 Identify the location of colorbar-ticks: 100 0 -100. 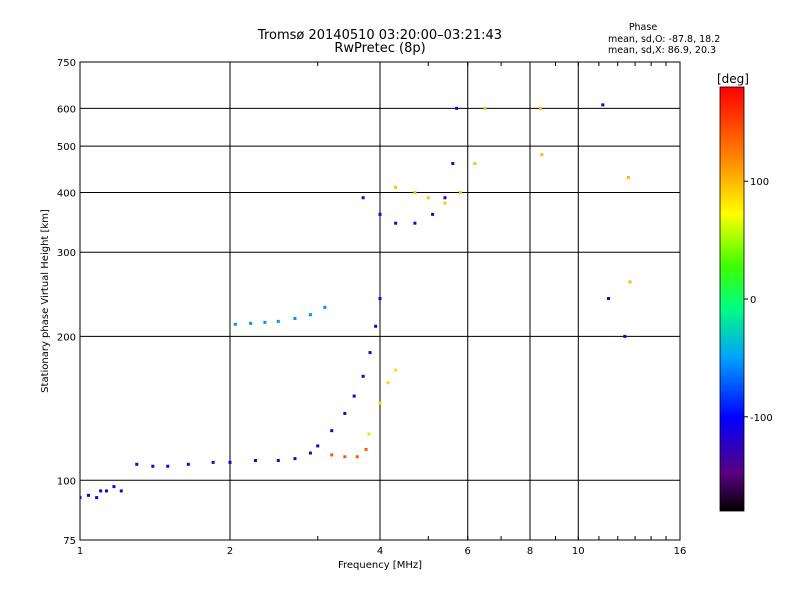
(758, 300).